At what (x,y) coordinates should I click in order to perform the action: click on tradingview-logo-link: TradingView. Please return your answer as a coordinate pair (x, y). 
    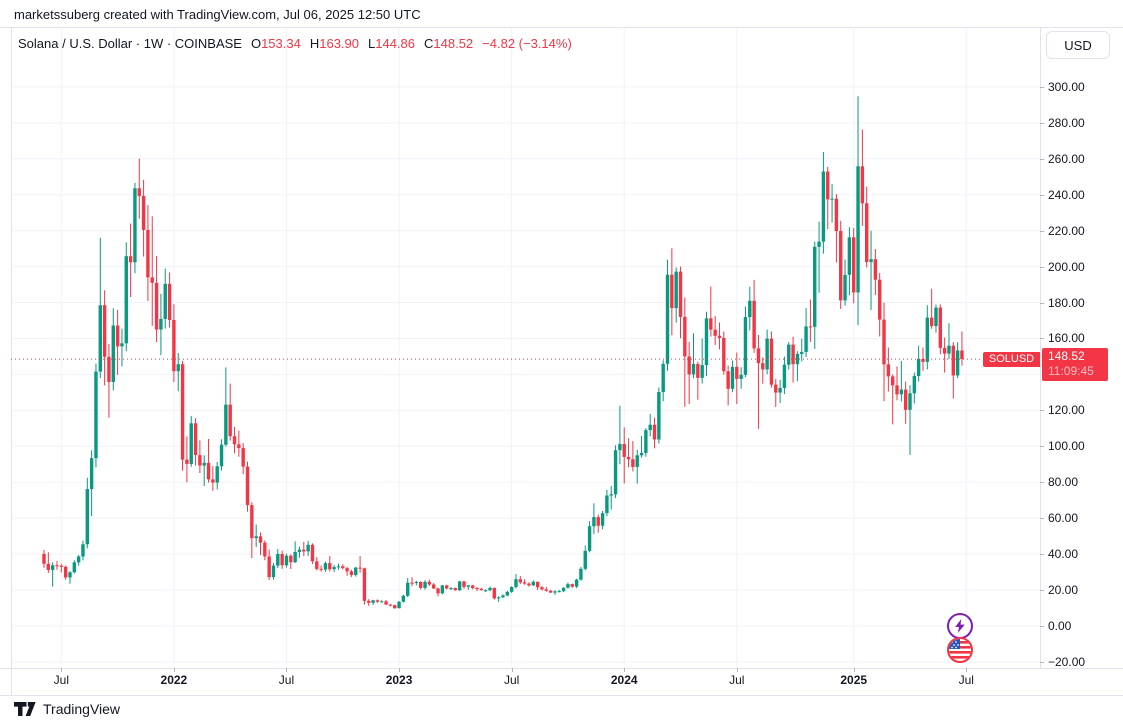
    Looking at the image, I should click on (67, 709).